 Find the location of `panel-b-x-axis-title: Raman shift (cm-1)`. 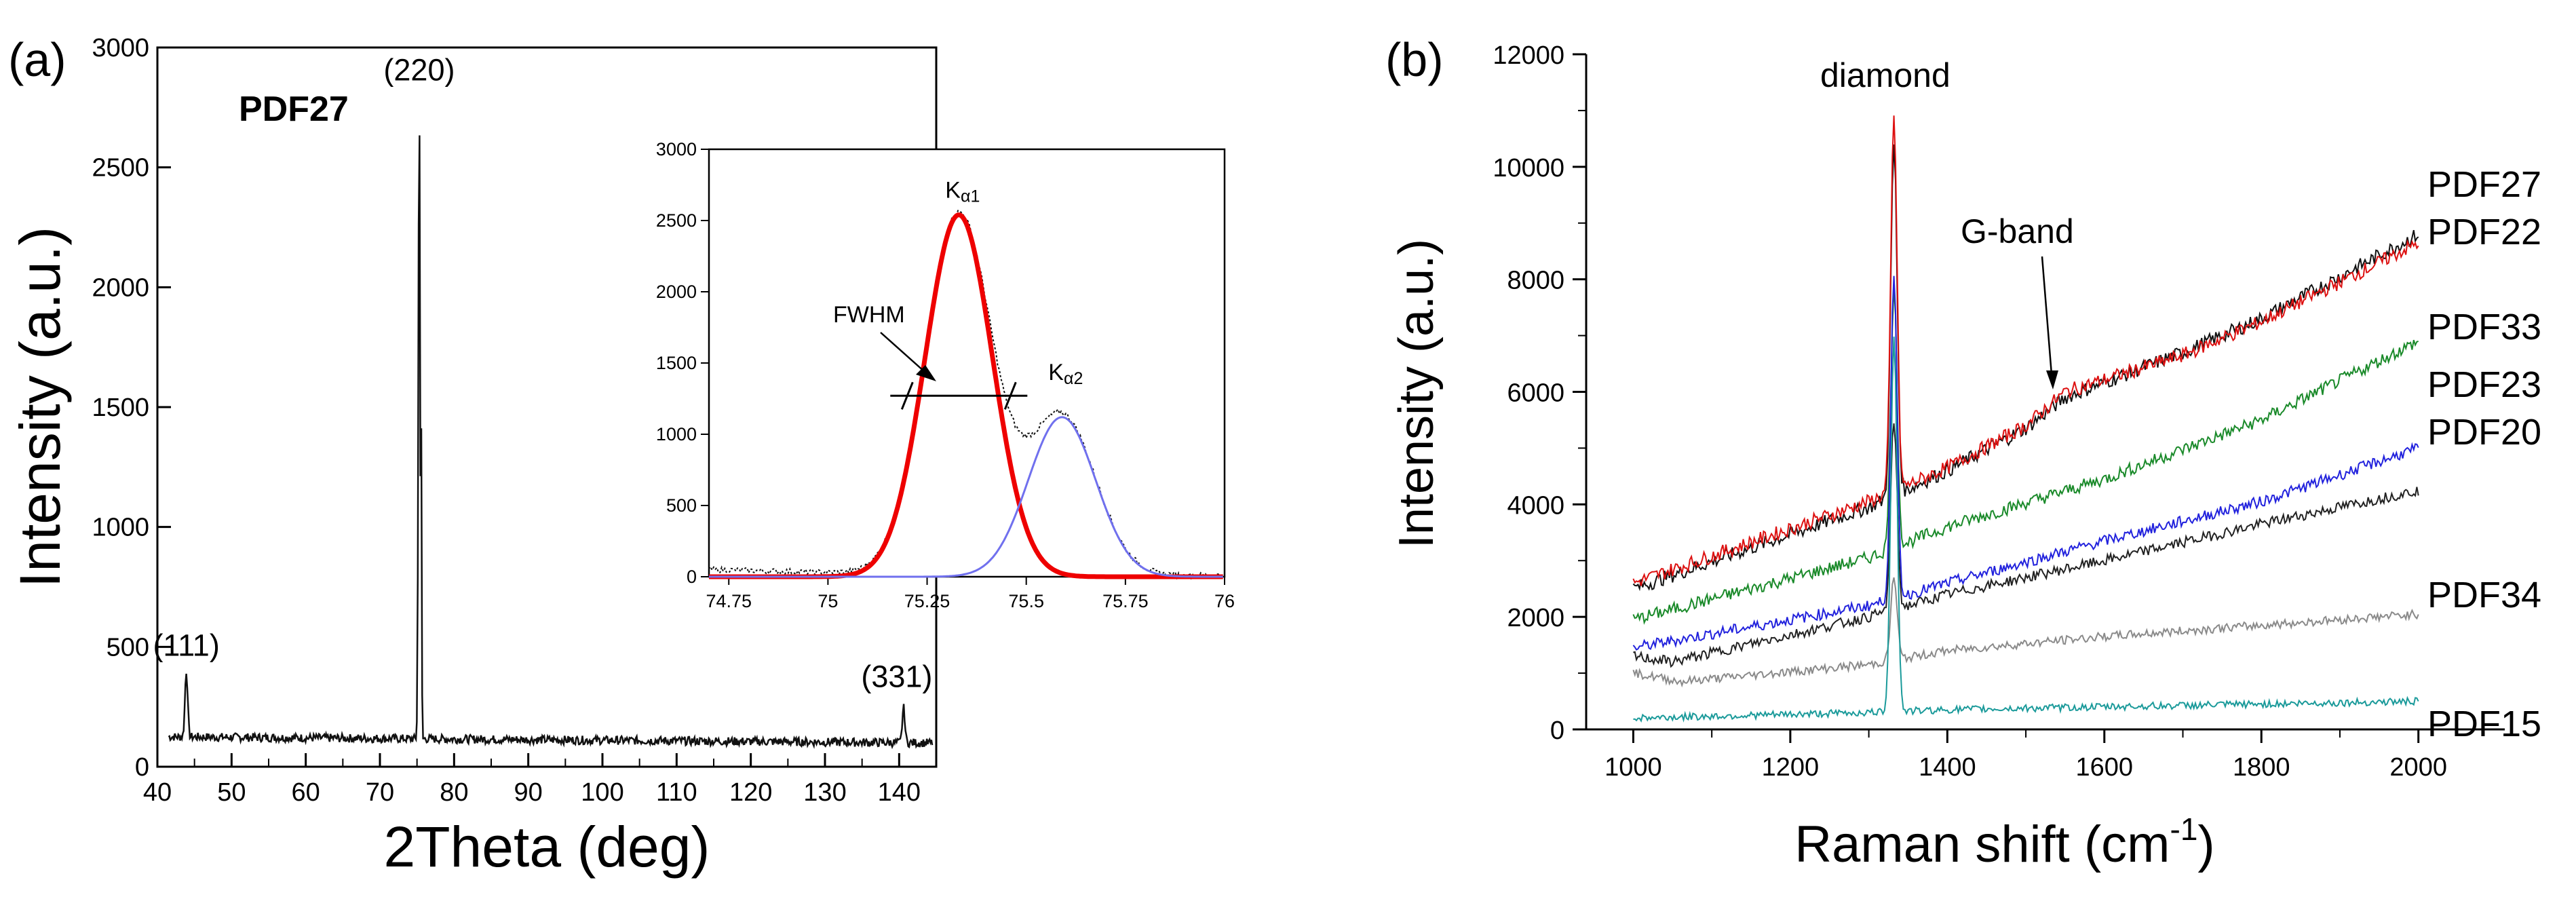

panel-b-x-axis-title: Raman shift (cm-1) is located at coordinates (2004, 842).